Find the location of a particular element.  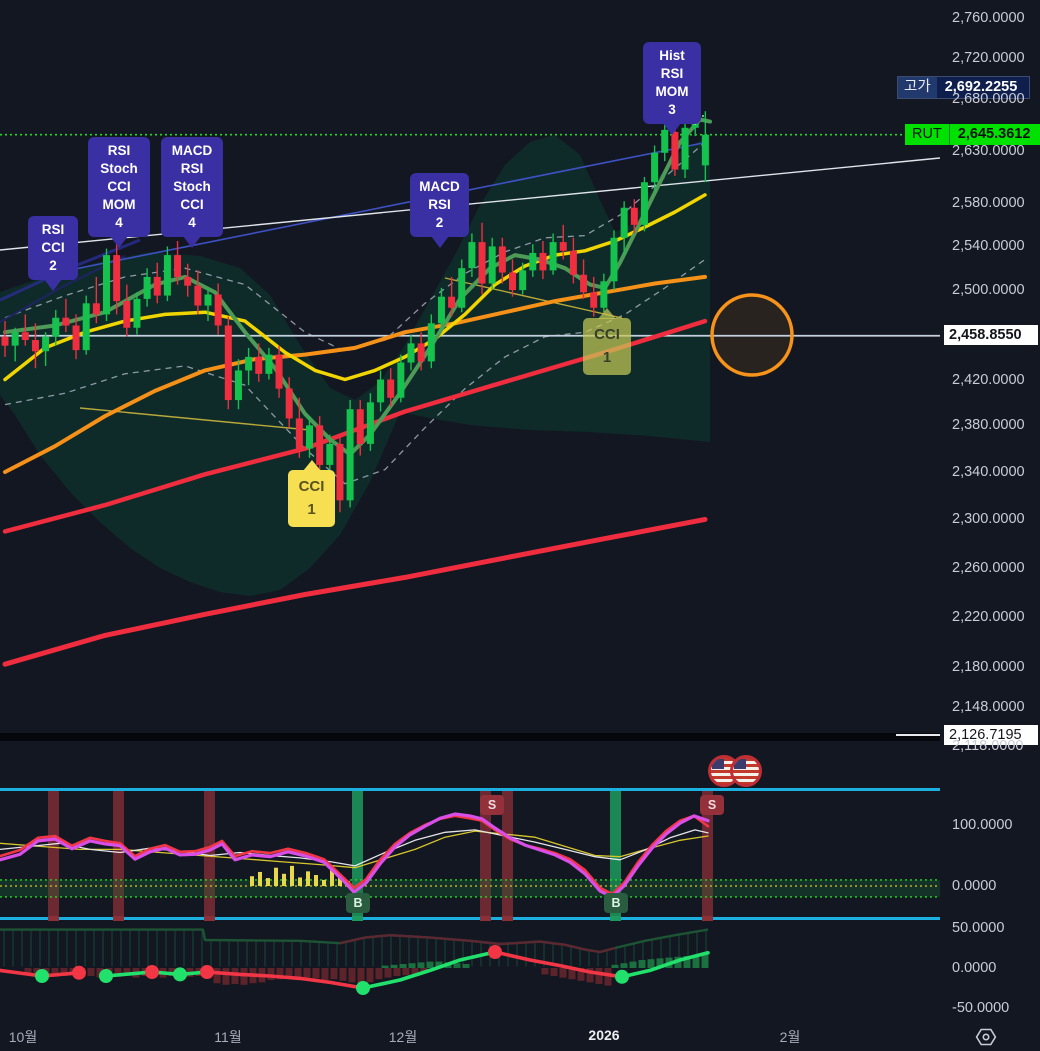

hexagon-settings-icon is located at coordinates (986, 1037).